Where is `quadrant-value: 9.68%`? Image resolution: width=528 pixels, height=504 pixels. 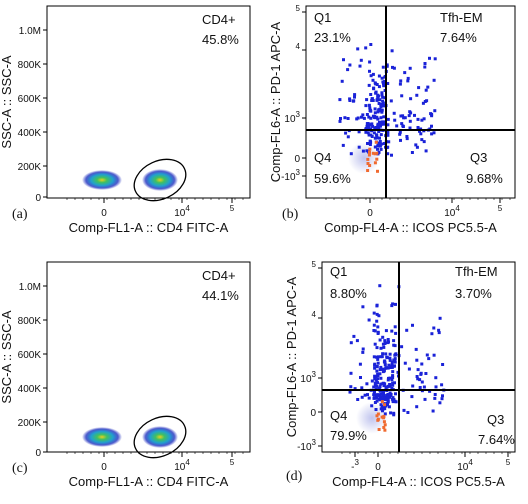
quadrant-value: 9.68% is located at coordinates (484, 178).